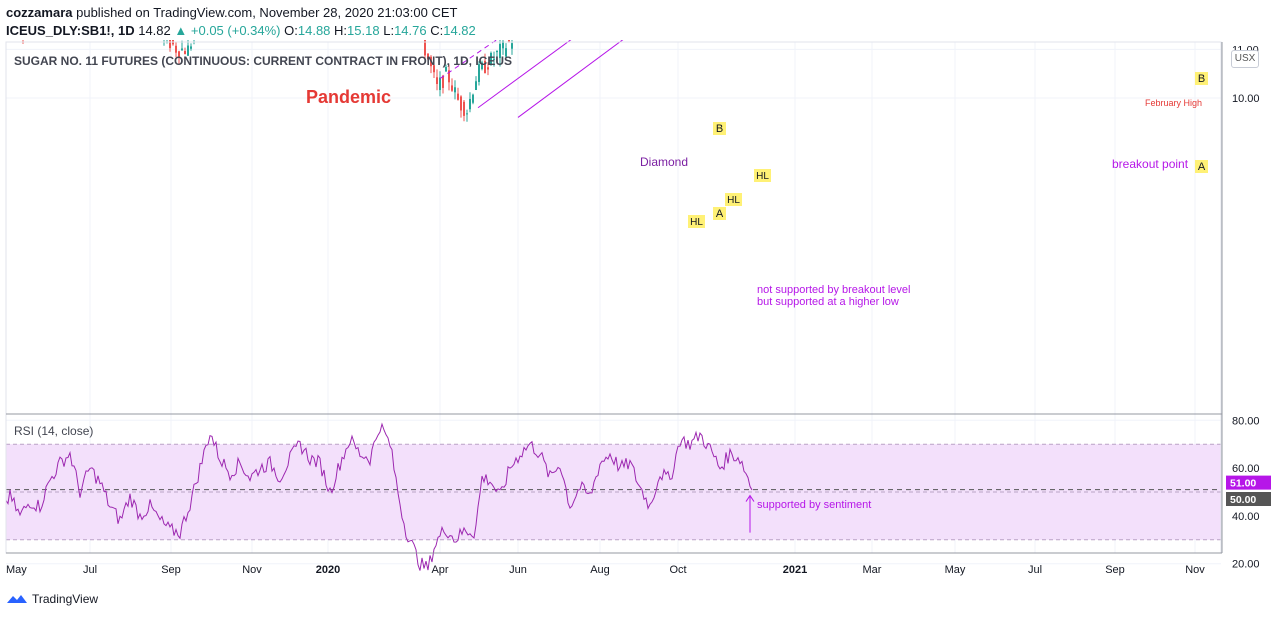 The image size is (1274, 618). Describe the element at coordinates (1245, 59) in the screenshot. I see `currency-button: USX` at that location.